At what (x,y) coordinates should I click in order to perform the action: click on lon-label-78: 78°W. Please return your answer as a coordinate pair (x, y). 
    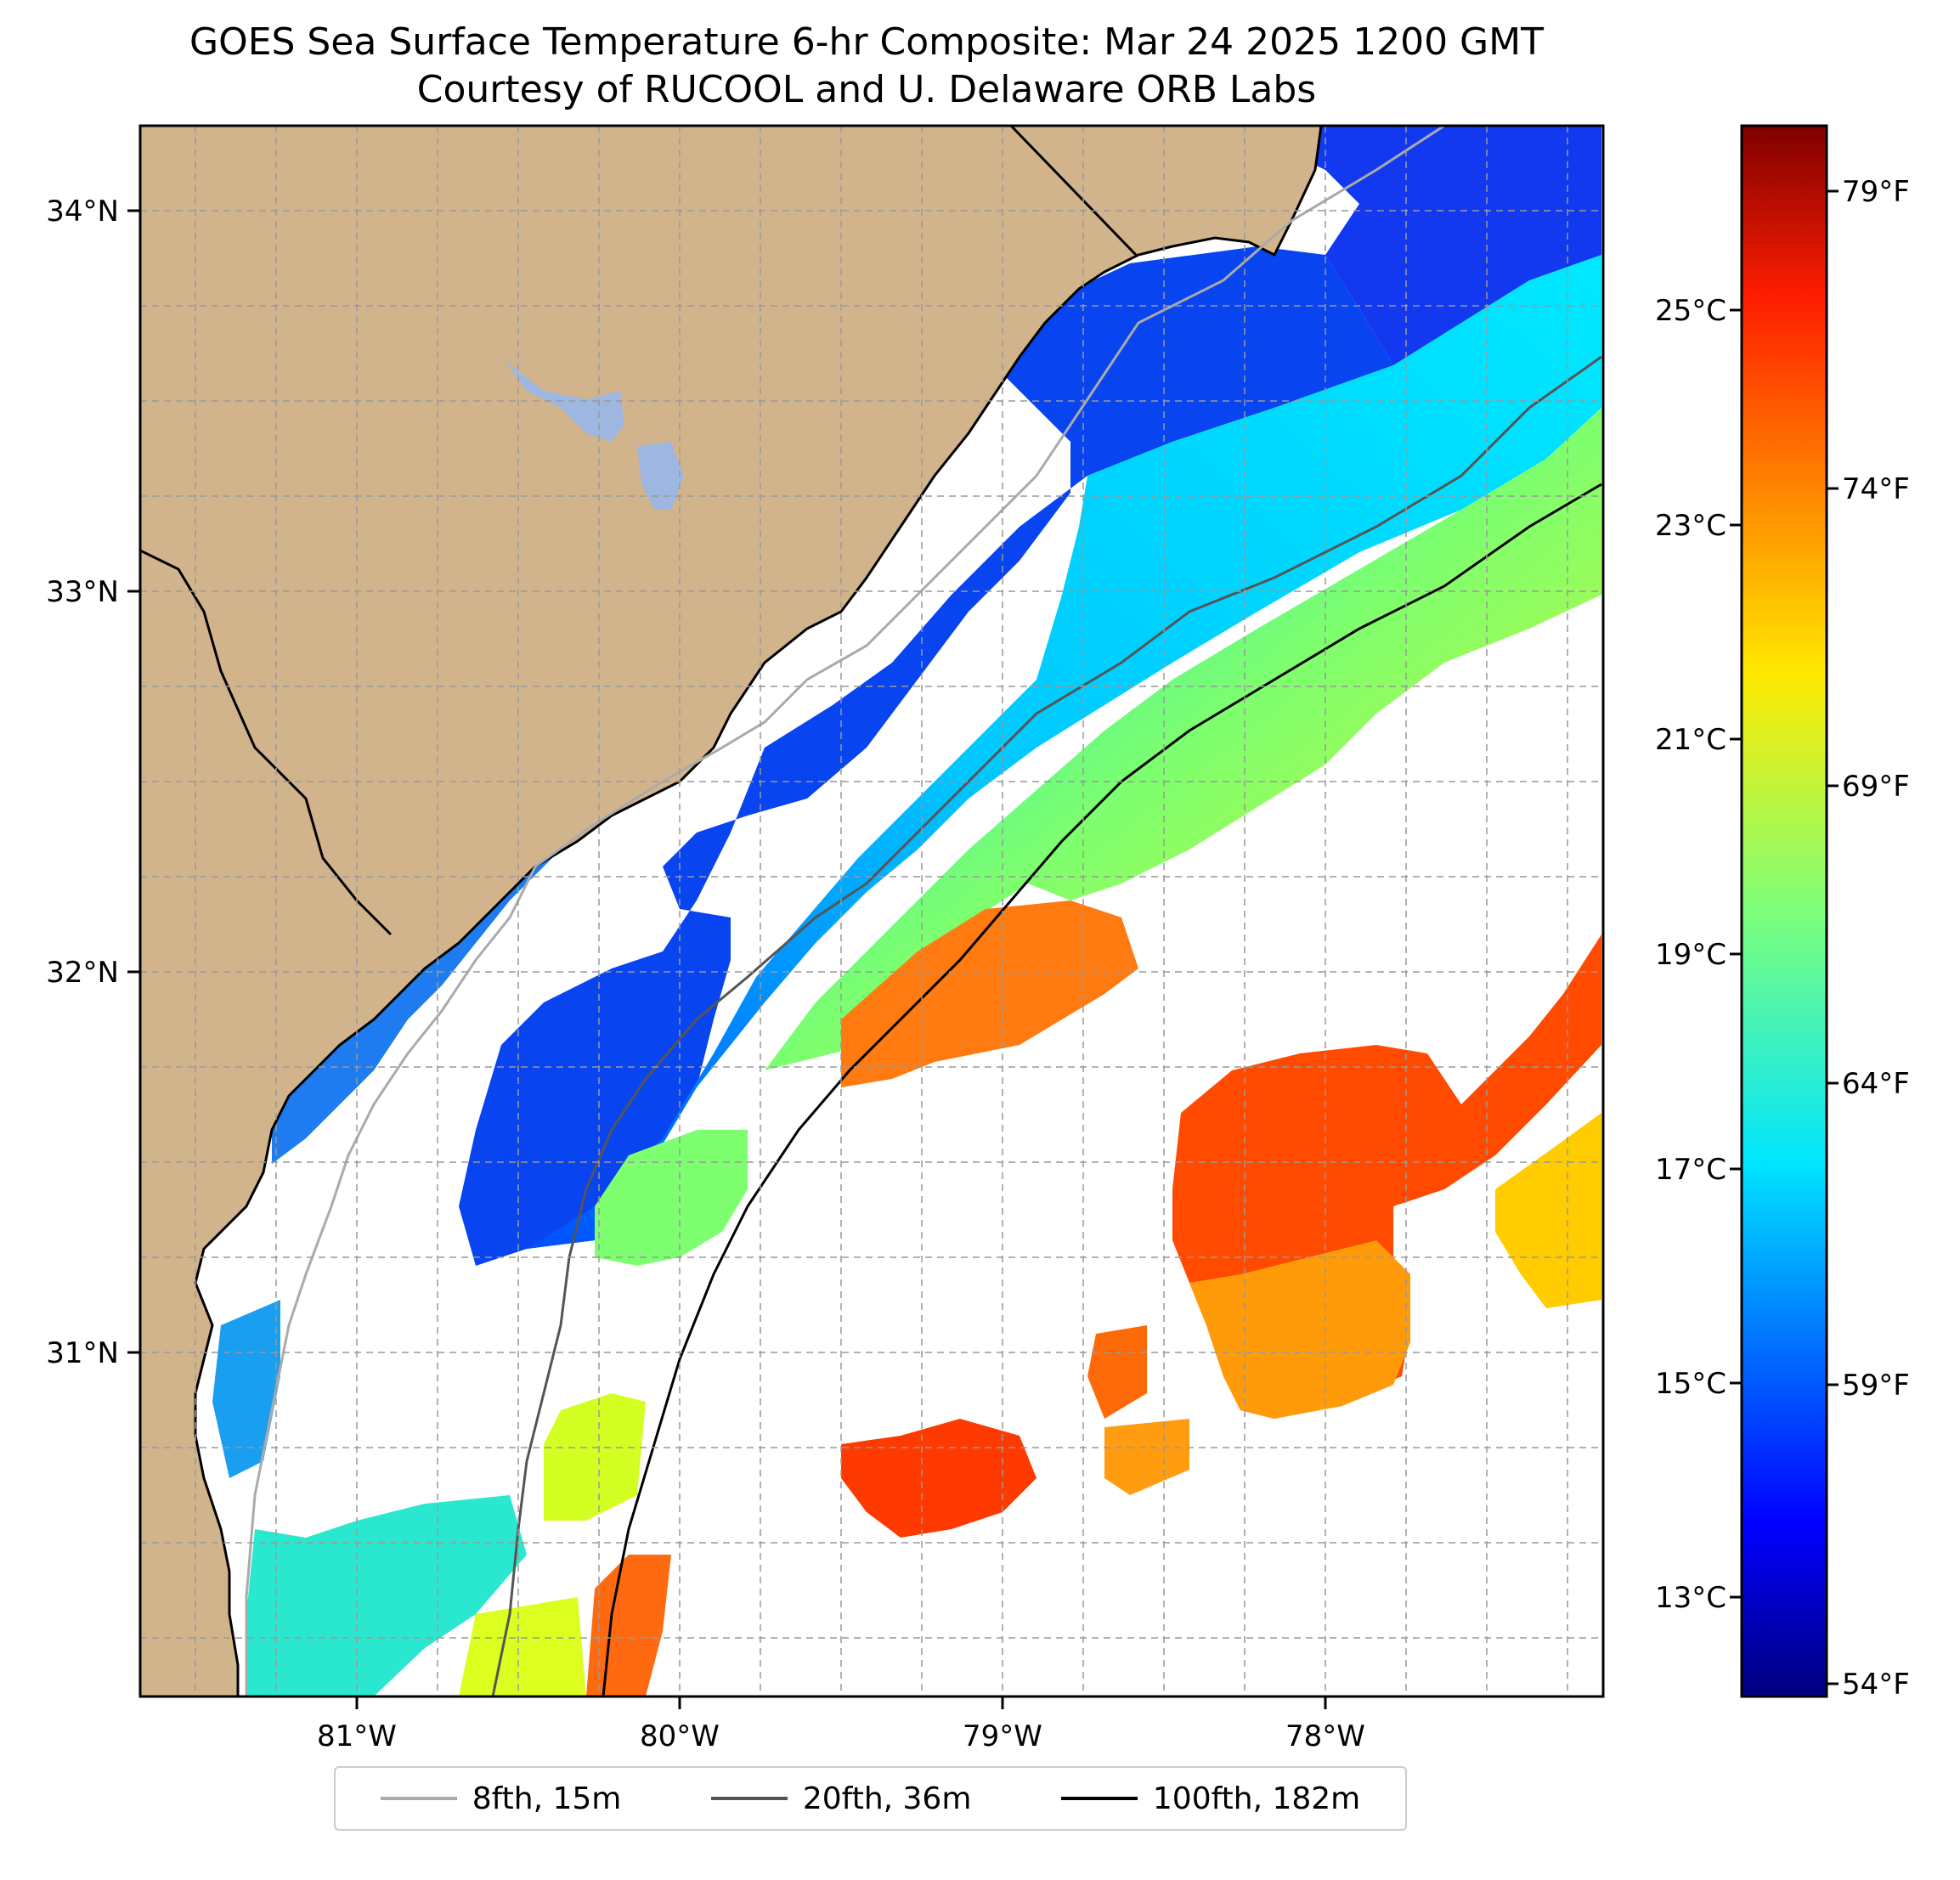
    Looking at the image, I should click on (1325, 1736).